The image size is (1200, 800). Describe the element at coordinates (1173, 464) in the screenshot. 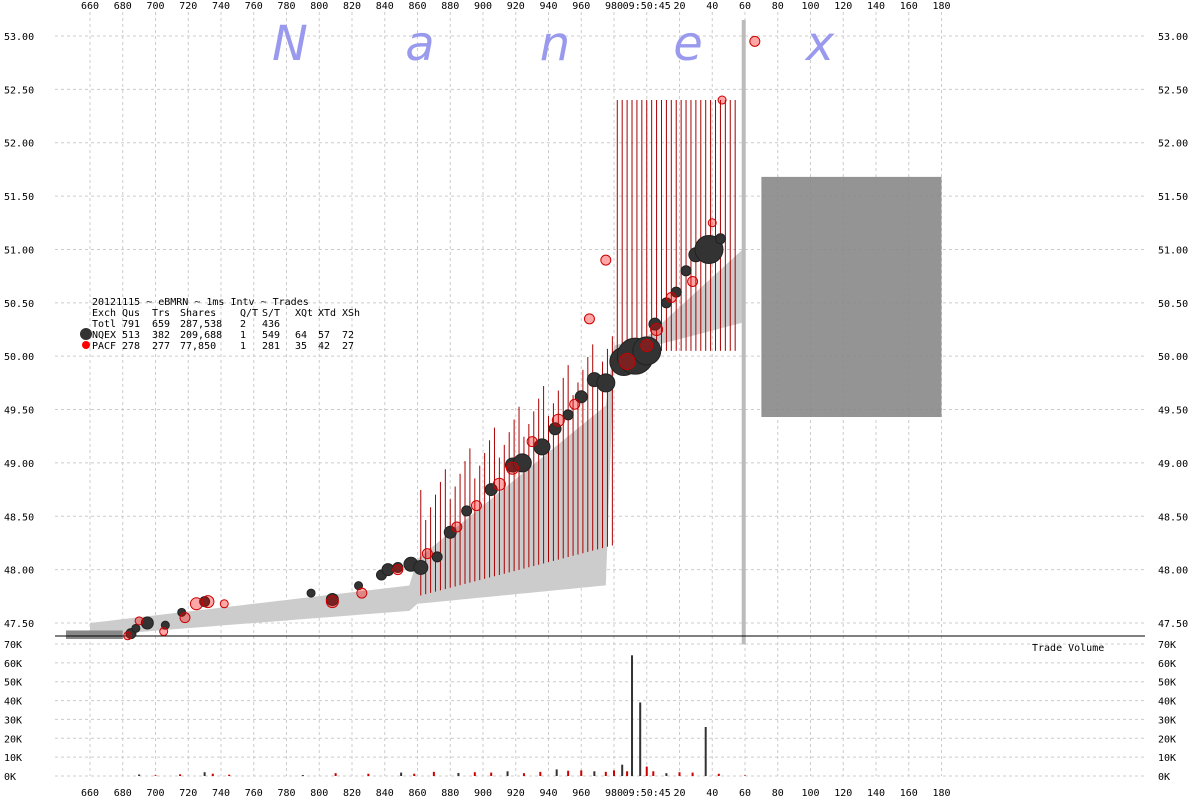

I see `y-tick-label-right: 49.00` at that location.